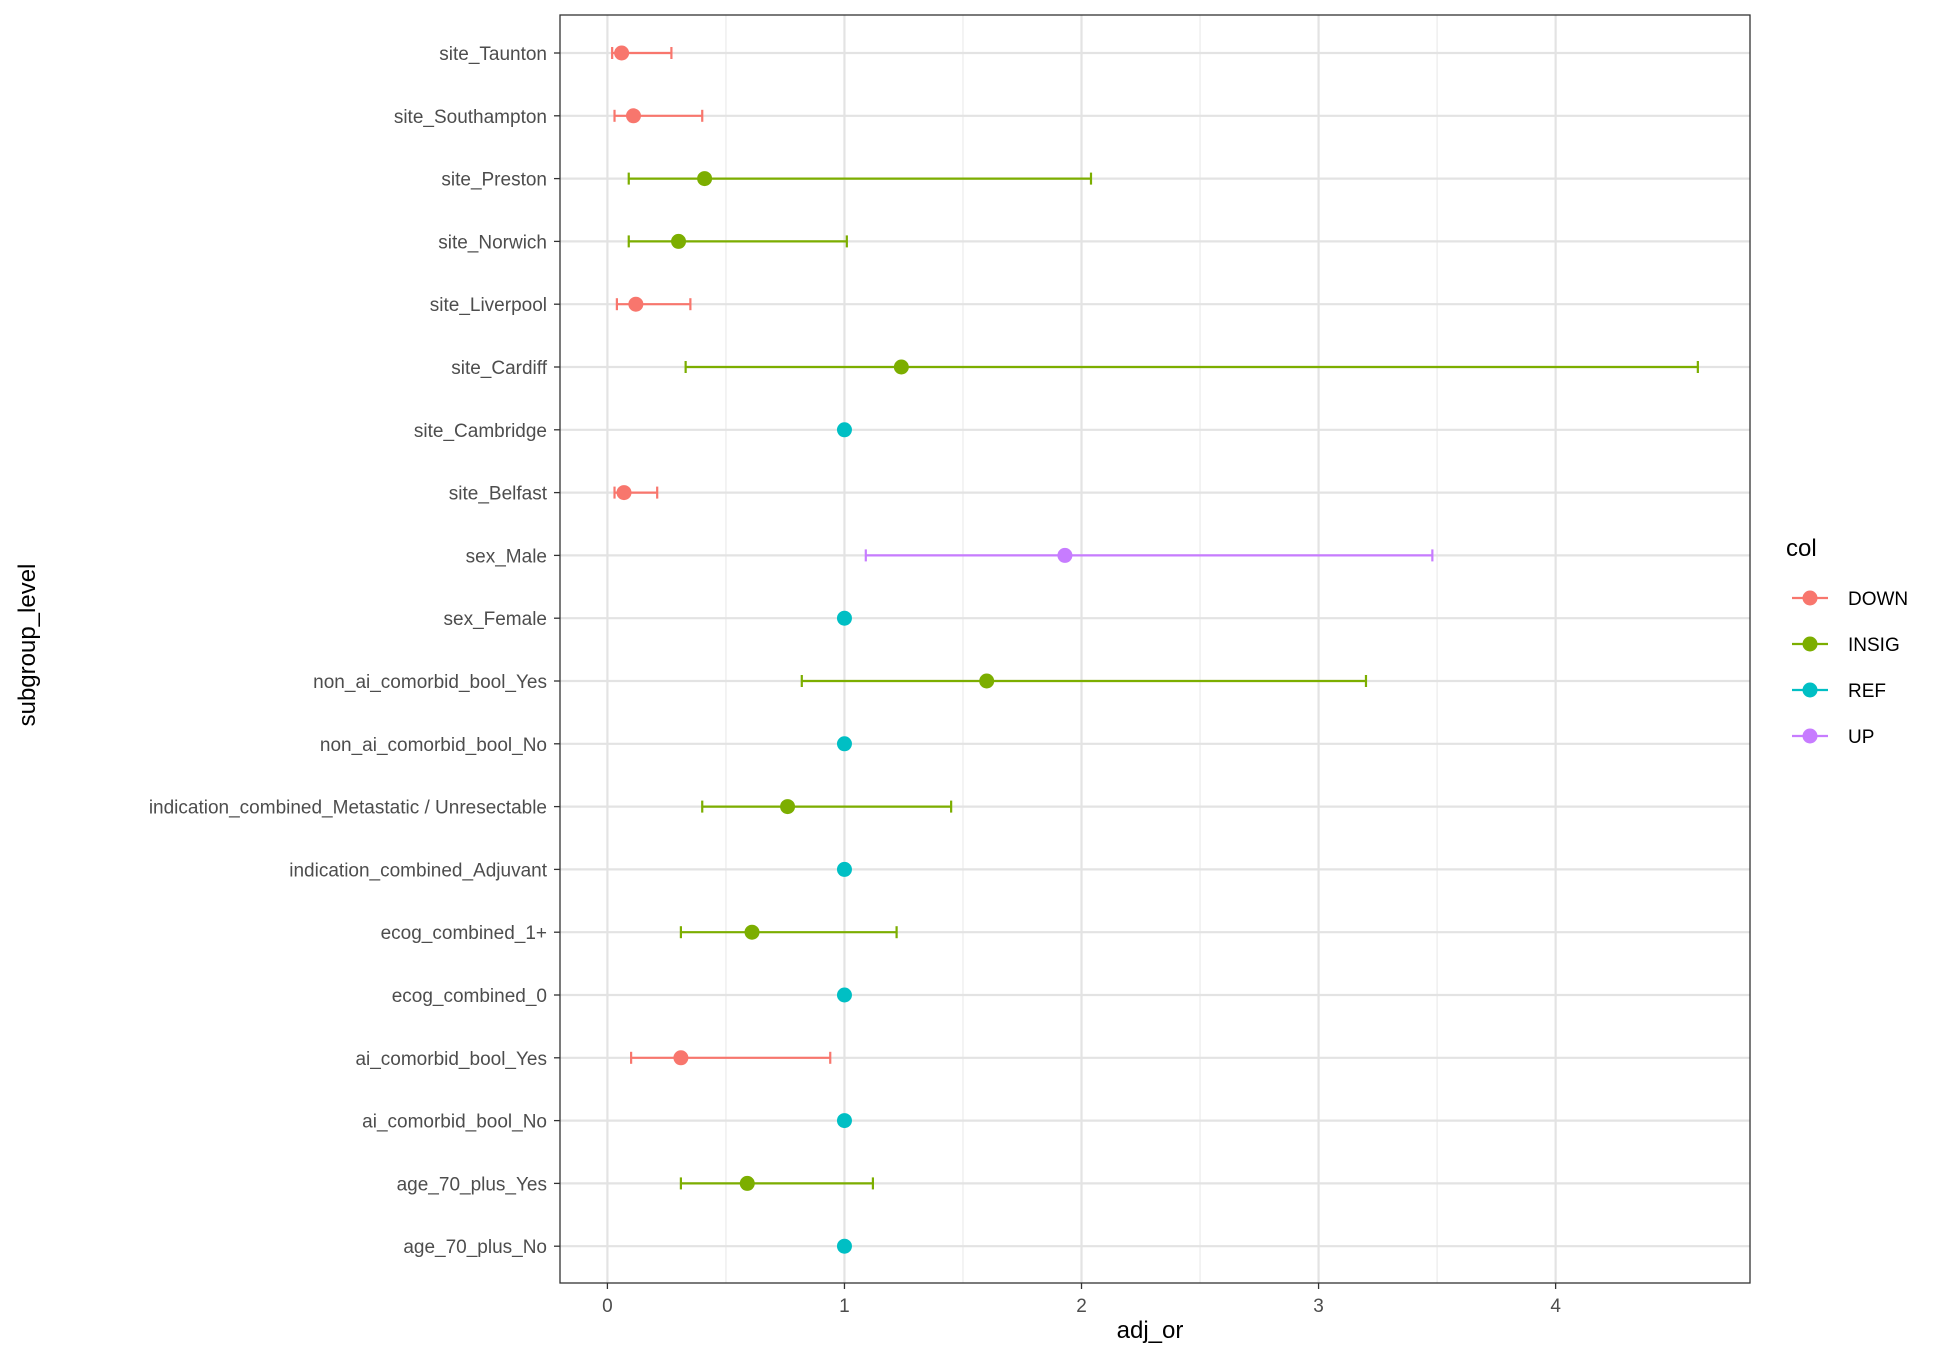 The width and height of the screenshot is (1944, 1356). What do you see at coordinates (747, 1183) in the screenshot?
I see `point-age-70-plus-yes` at bounding box center [747, 1183].